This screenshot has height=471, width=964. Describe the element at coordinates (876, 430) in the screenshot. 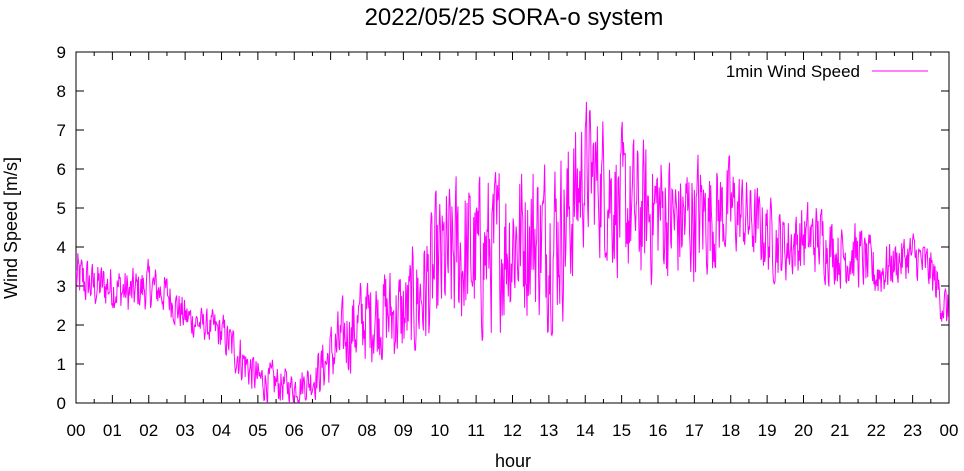

I see `x-tick-label: 22` at that location.